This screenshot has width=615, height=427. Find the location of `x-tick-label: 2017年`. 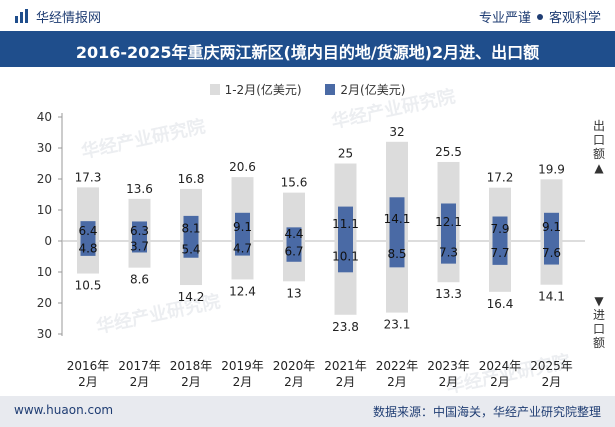

x-tick-label: 2017年 is located at coordinates (139, 366).